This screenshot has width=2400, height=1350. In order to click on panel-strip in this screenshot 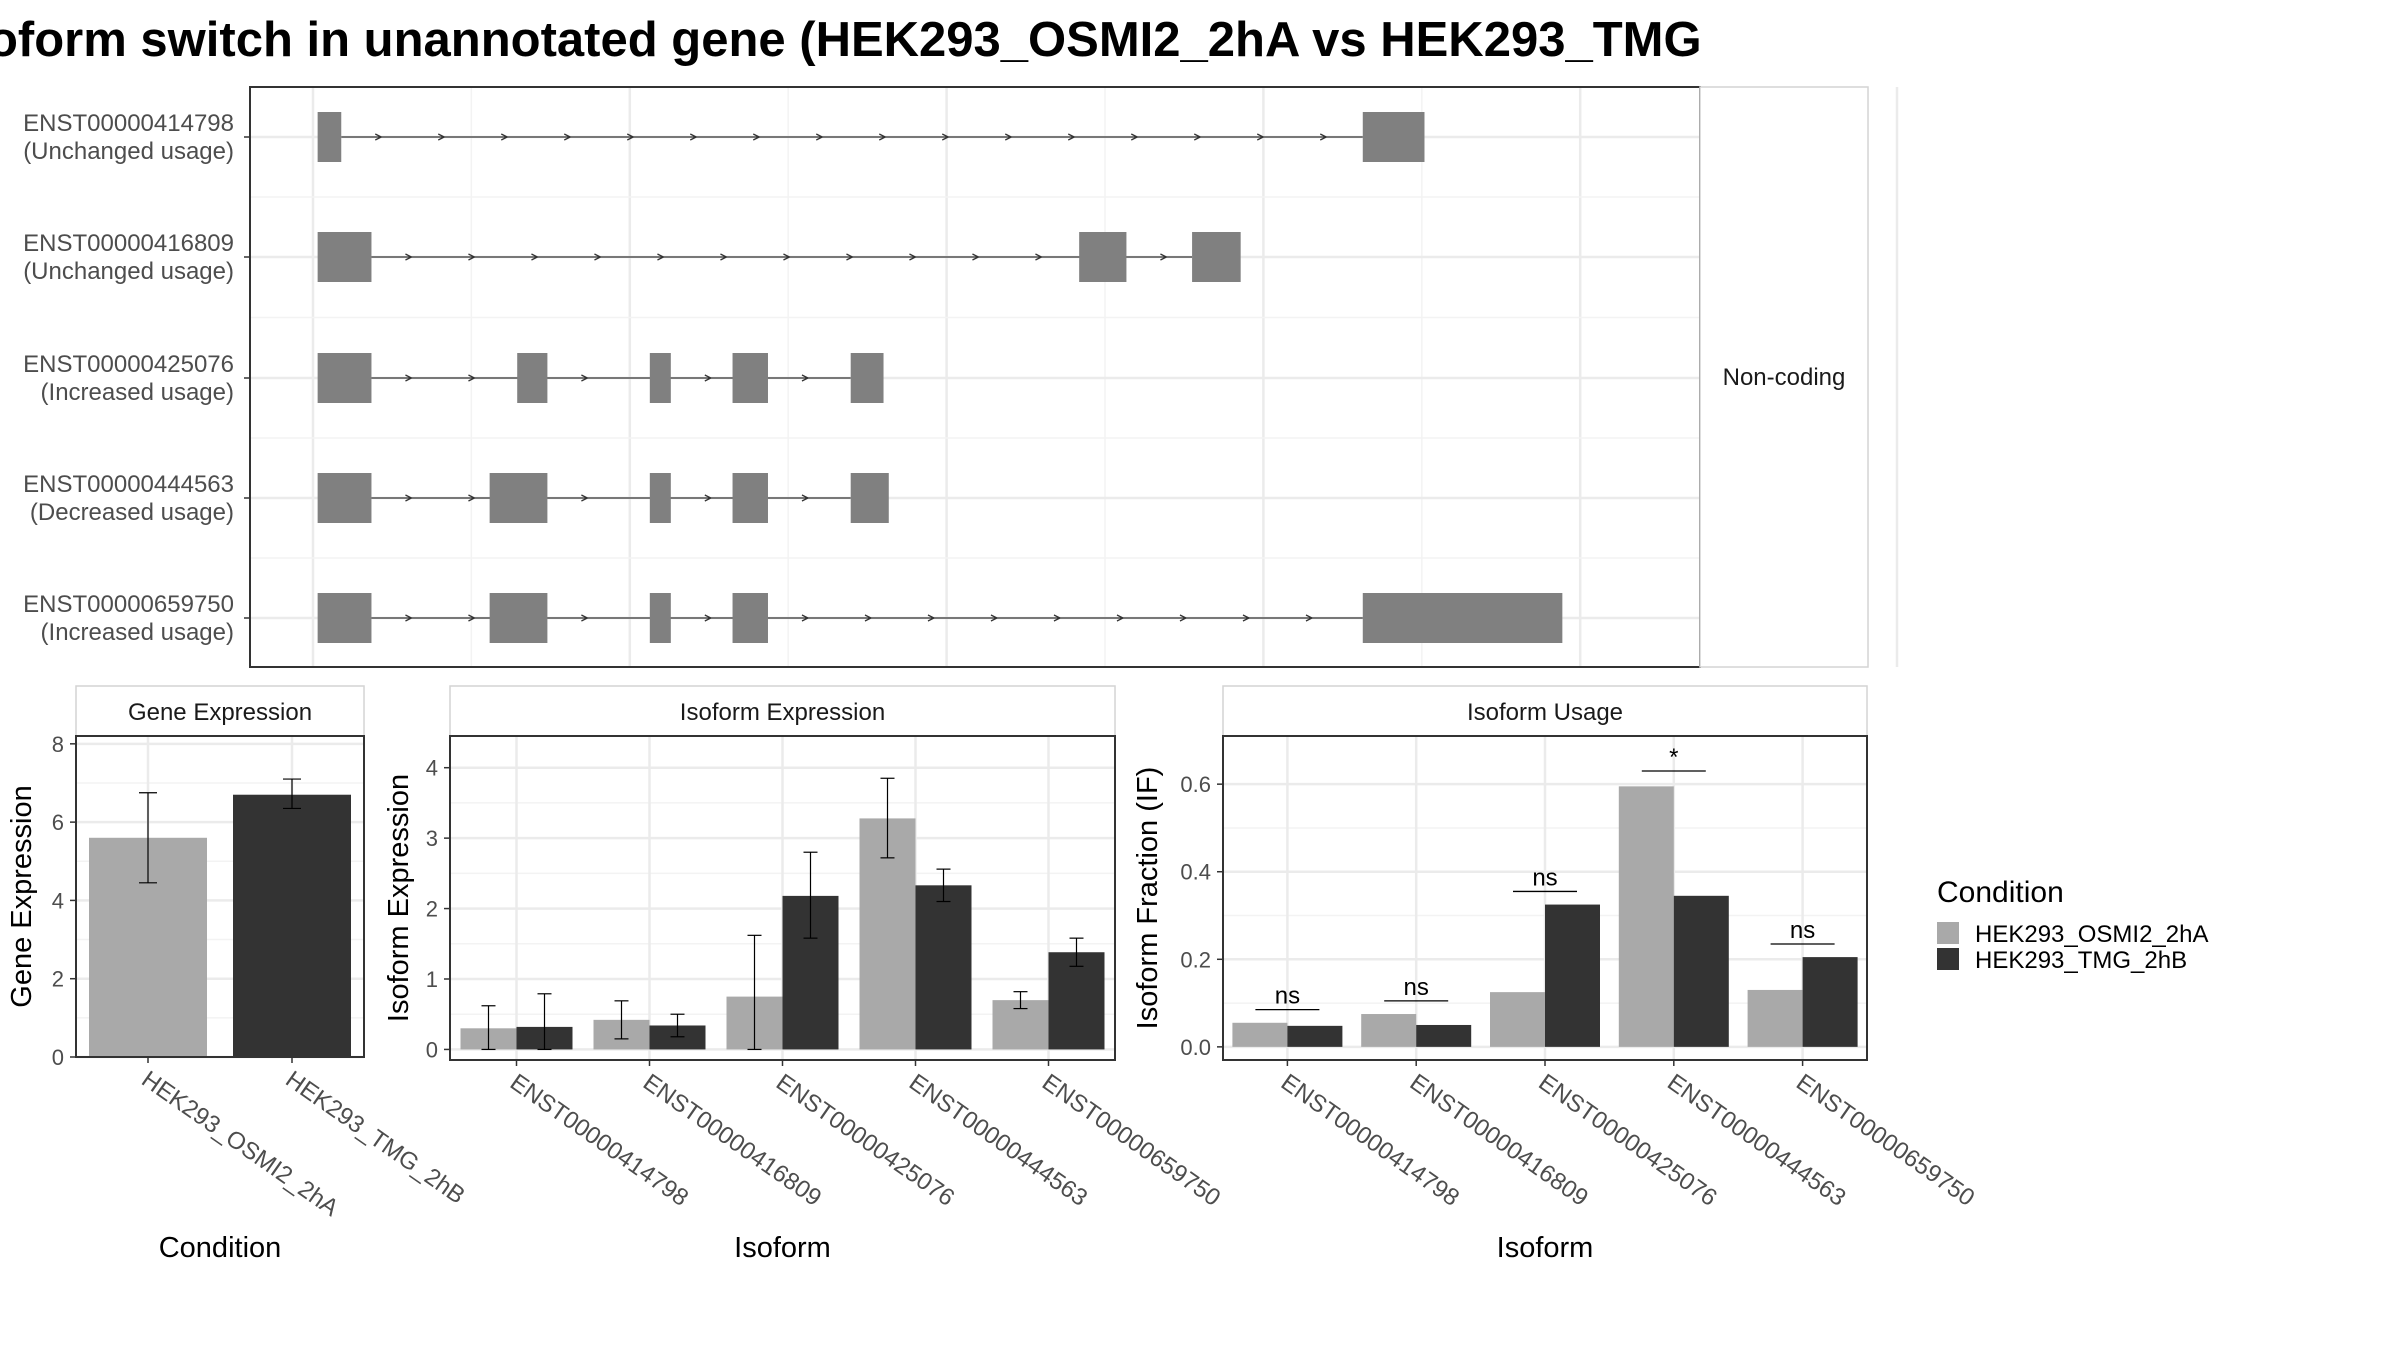, I will do `click(1545, 711)`.